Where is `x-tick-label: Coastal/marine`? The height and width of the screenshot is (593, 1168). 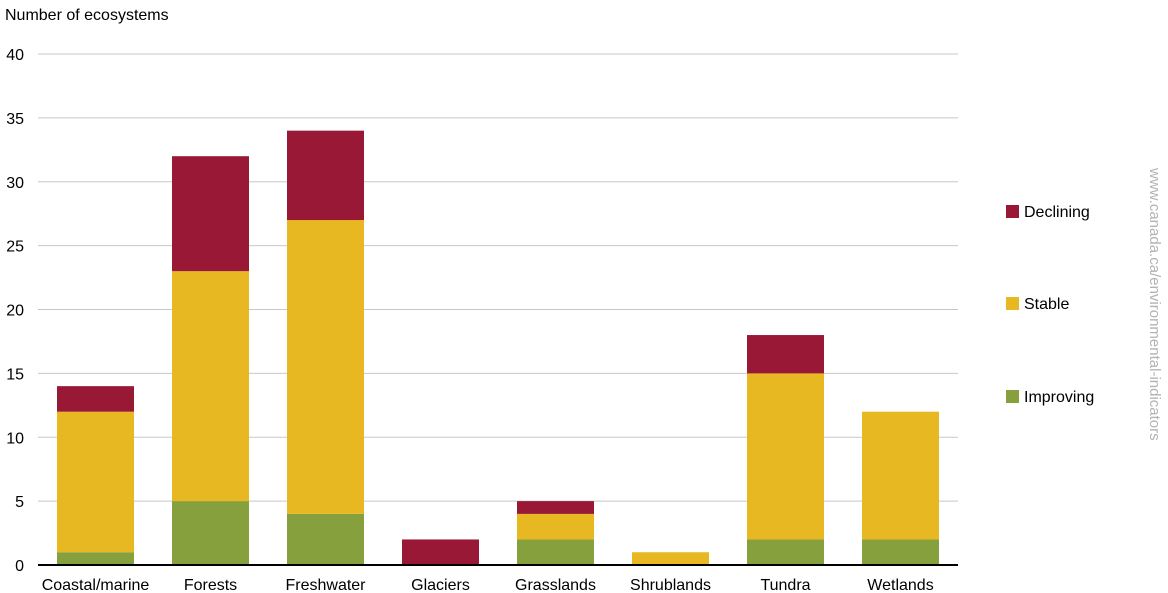 x-tick-label: Coastal/marine is located at coordinates (96, 585).